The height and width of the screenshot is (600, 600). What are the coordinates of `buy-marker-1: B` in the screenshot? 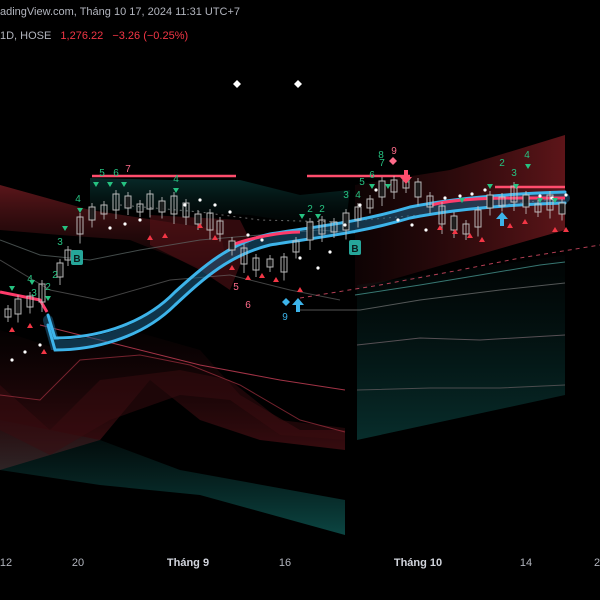 It's located at (77, 257).